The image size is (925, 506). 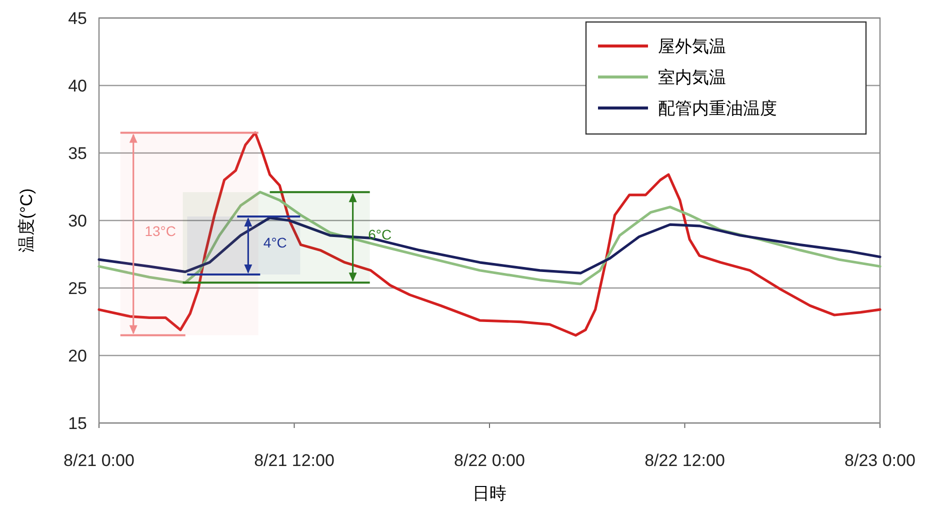 I want to click on x-tick-label: 8/21 0:00, so click(x=99, y=460).